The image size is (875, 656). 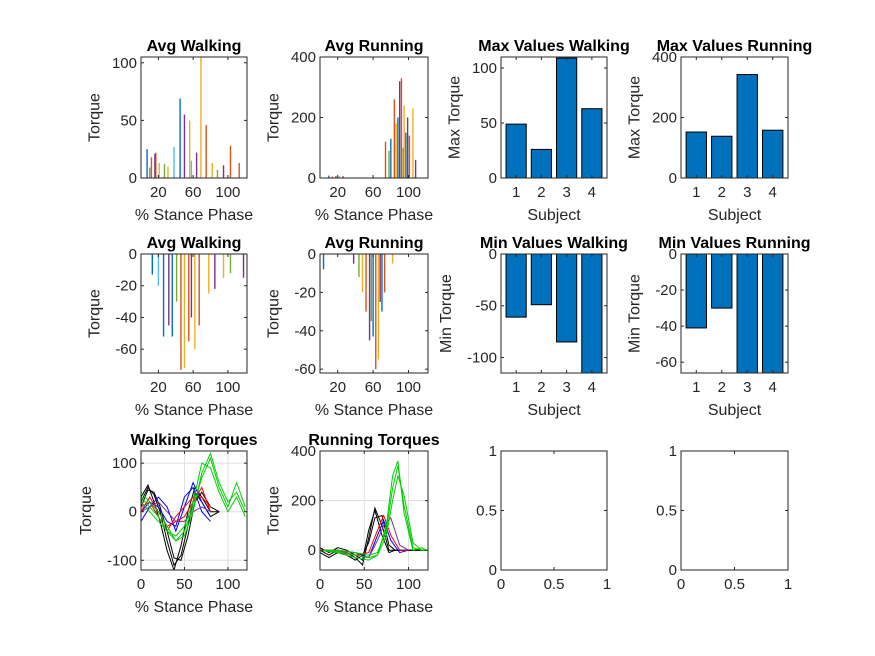 I want to click on y-tick-label: 50, so click(x=488, y=123).